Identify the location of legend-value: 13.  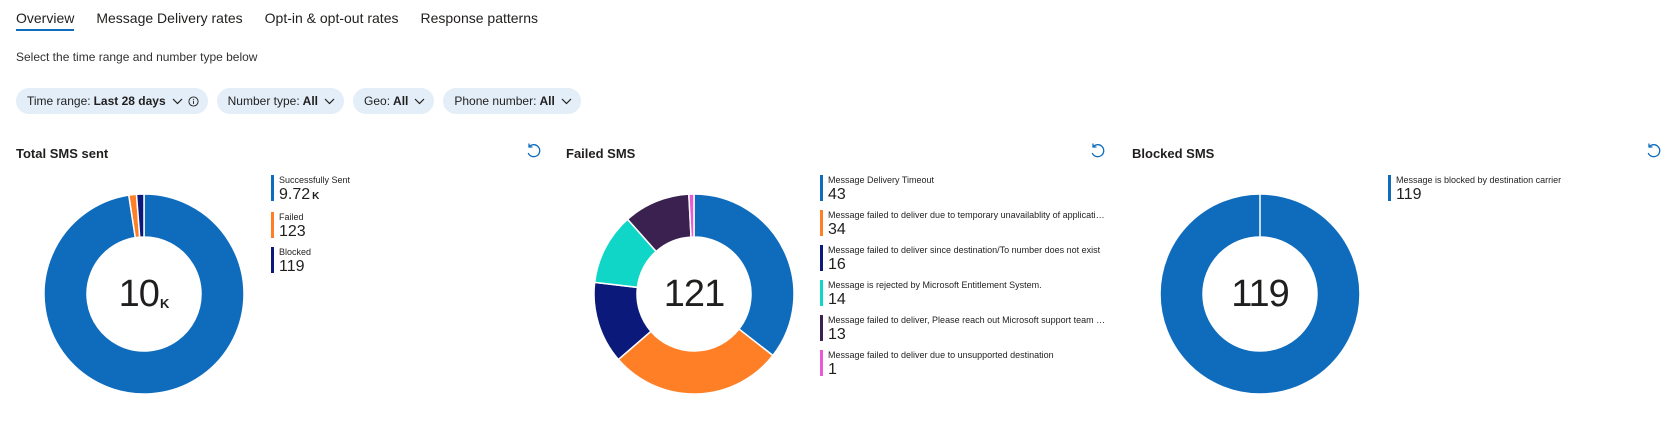
(967, 334).